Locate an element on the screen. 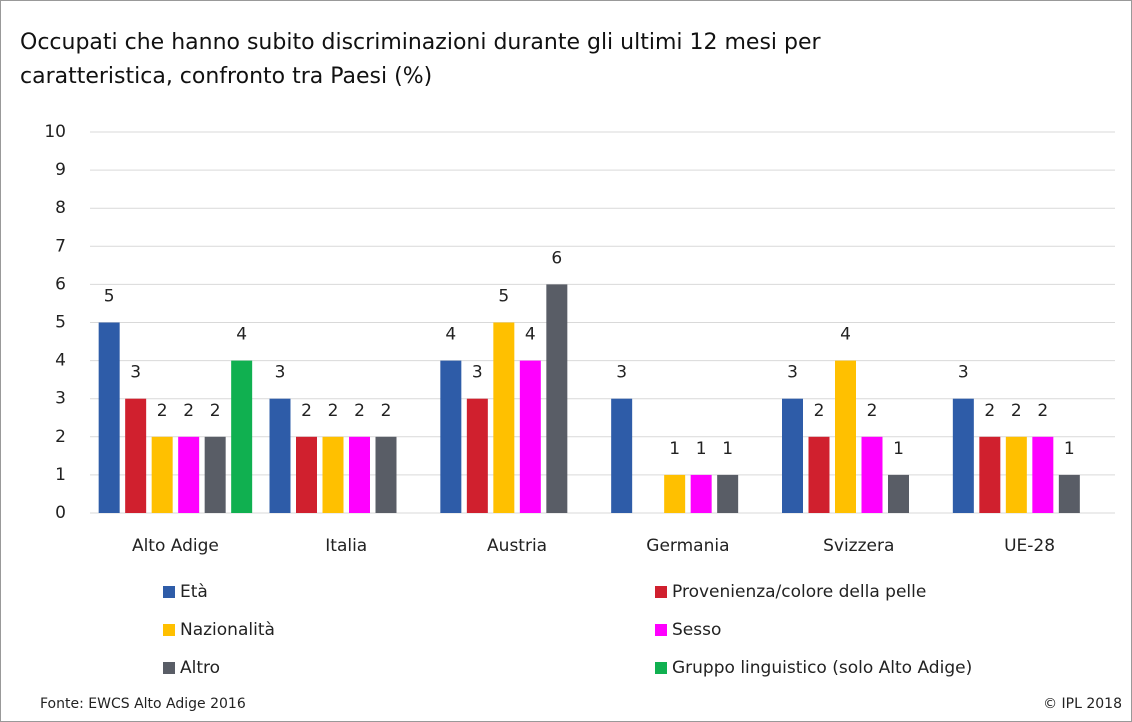  y-tick-label: 10 is located at coordinates (55, 132).